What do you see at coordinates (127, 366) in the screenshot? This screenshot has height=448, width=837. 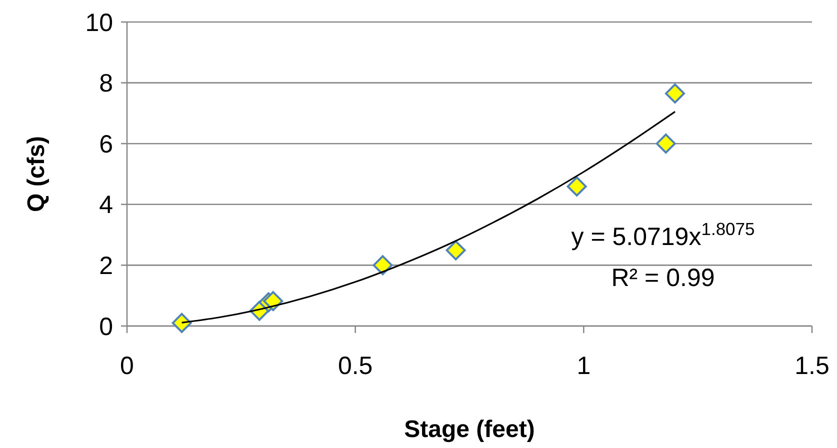 I see `x-tick-label: 0` at bounding box center [127, 366].